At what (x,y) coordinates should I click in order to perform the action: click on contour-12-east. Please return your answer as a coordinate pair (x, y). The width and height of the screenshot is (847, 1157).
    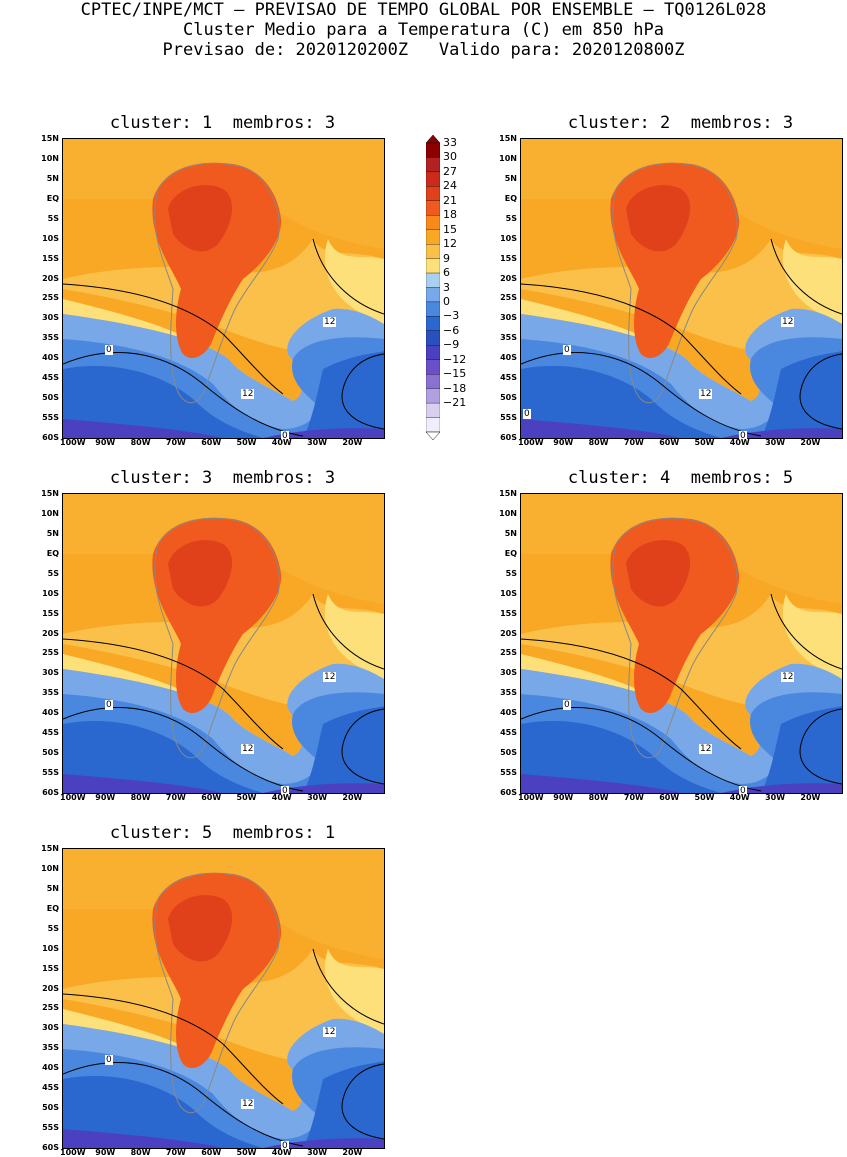
    Looking at the image, I should click on (806, 276).